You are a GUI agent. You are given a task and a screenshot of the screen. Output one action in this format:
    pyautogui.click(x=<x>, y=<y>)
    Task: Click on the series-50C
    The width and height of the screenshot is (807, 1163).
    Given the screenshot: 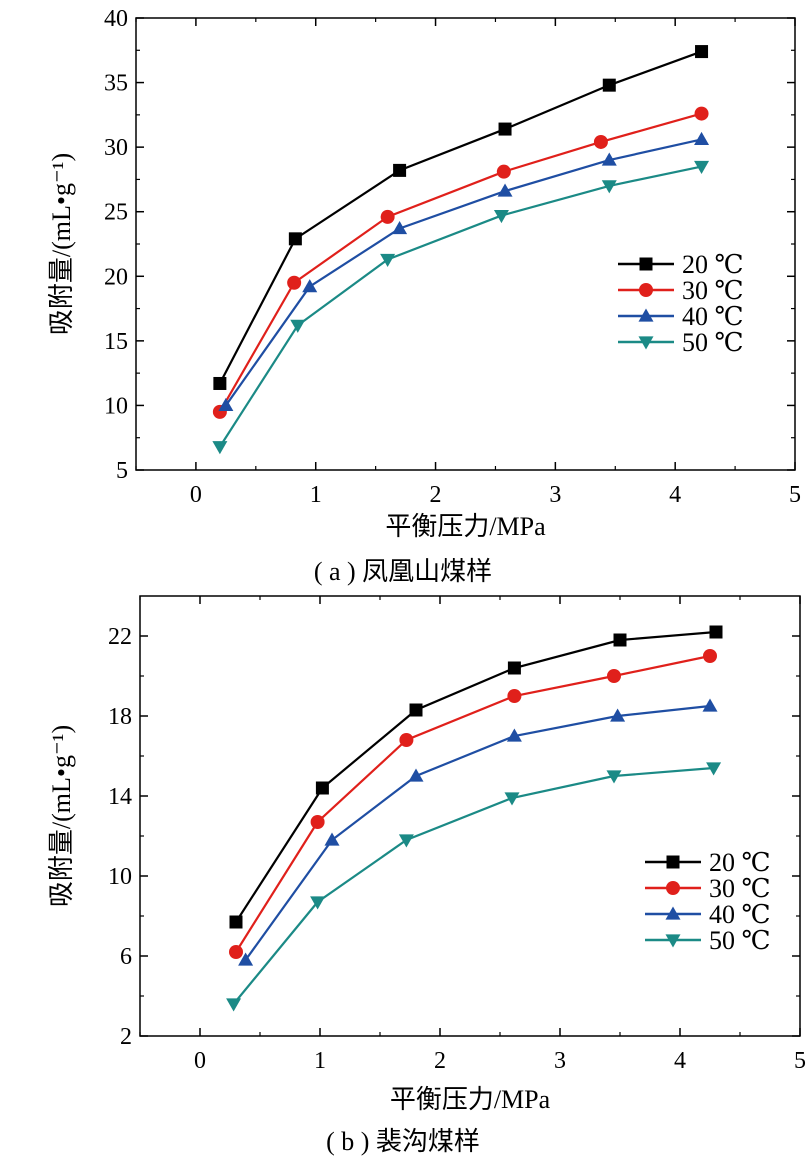 What is the action you would take?
    pyautogui.click(x=474, y=887)
    